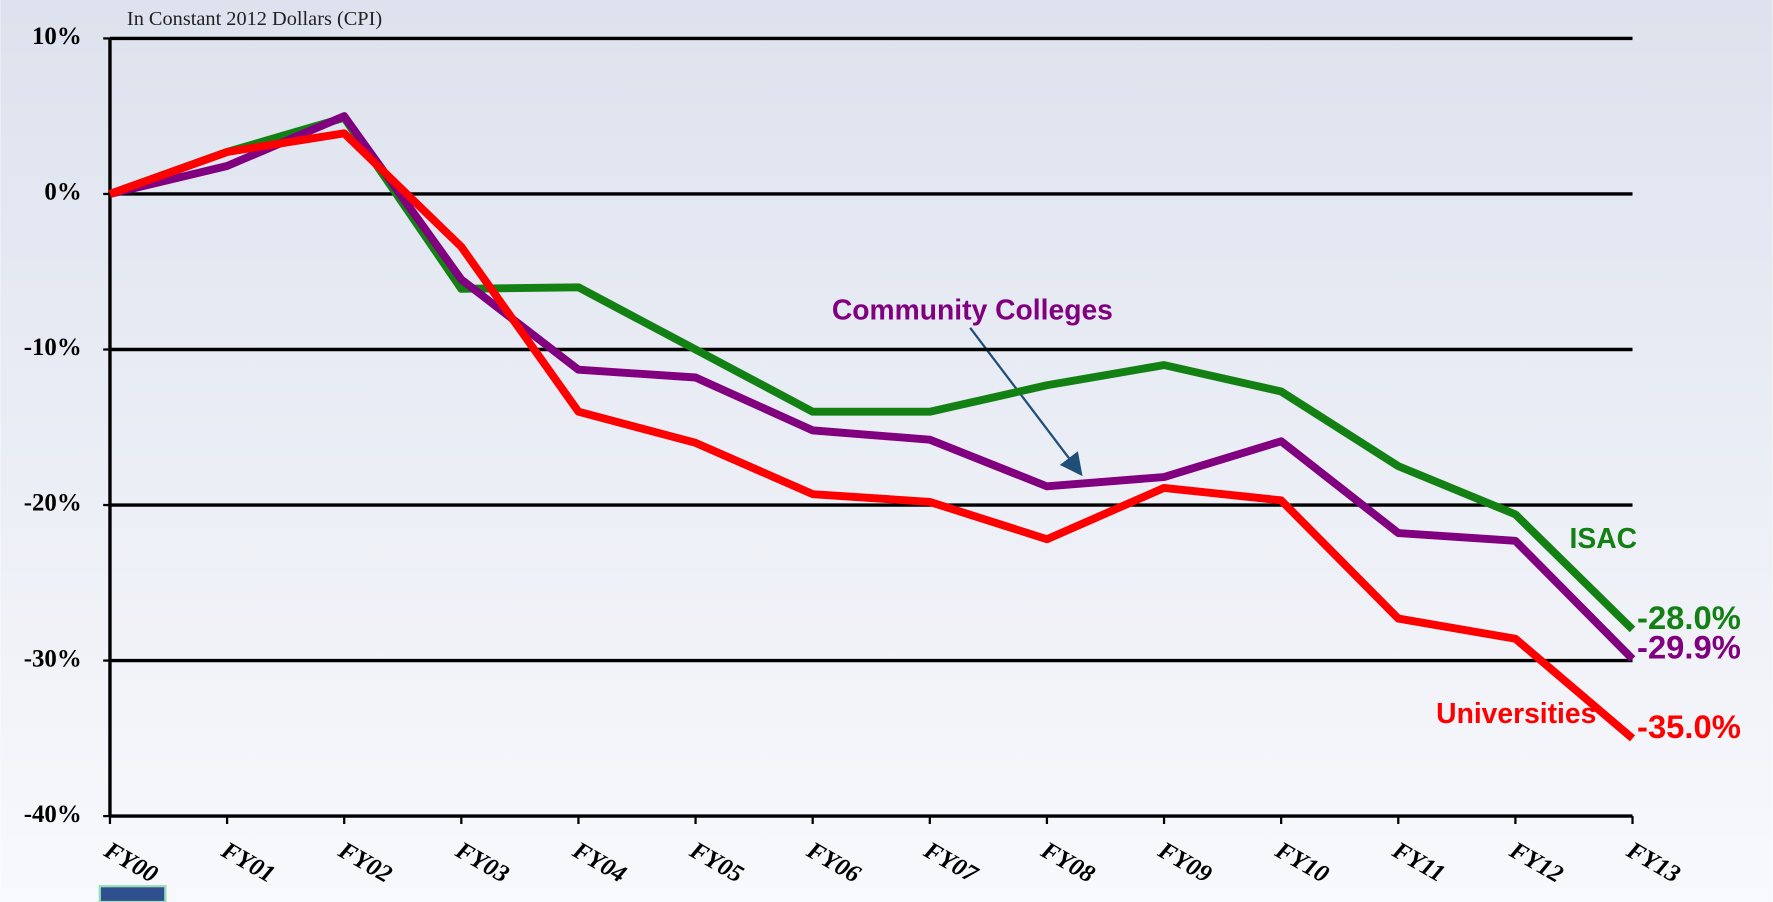 The height and width of the screenshot is (902, 1773). Describe the element at coordinates (53, 503) in the screenshot. I see `y-tick-label: -20%` at that location.